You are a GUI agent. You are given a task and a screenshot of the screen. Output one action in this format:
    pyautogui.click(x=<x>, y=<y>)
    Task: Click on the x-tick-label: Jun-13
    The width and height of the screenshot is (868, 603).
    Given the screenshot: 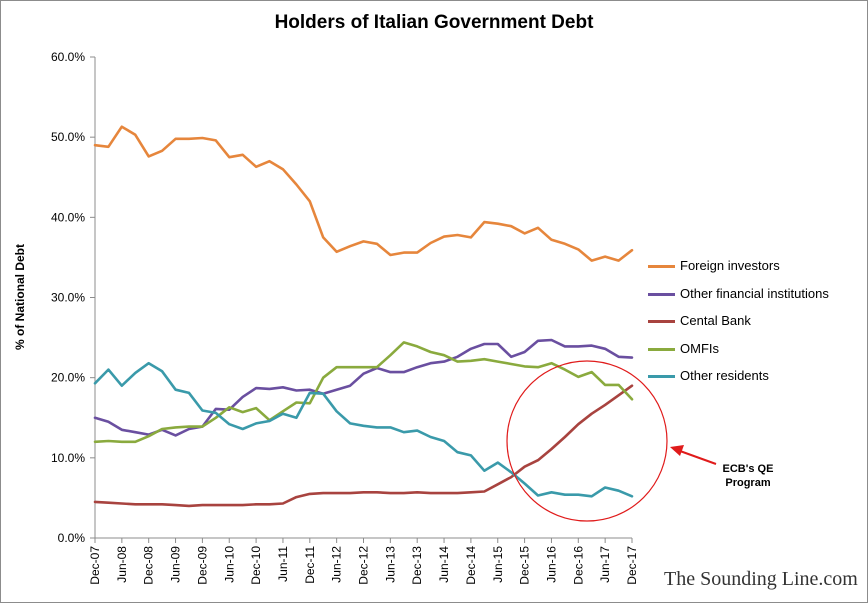 What is the action you would take?
    pyautogui.click(x=390, y=564)
    